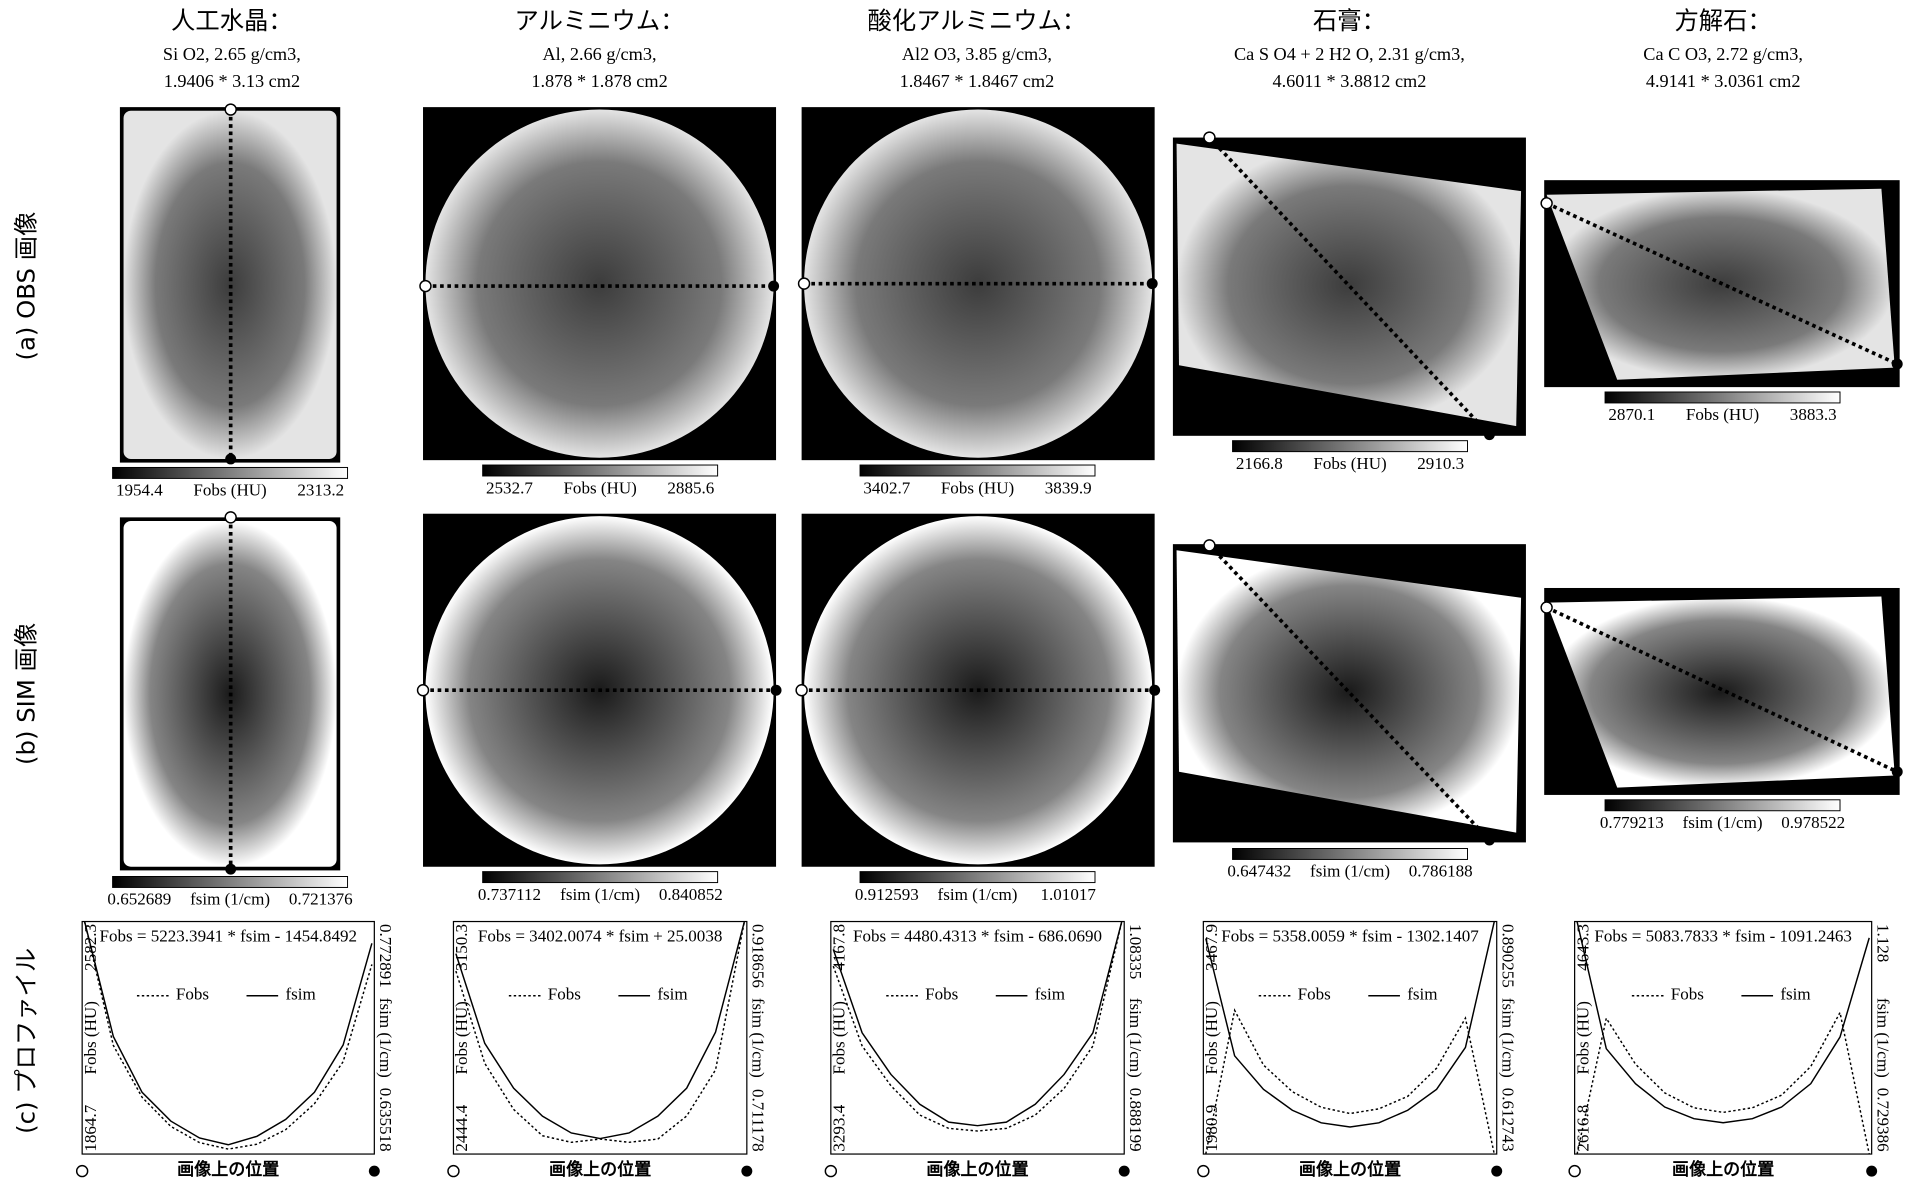 This screenshot has width=1910, height=1193. Describe the element at coordinates (1349, 20) in the screenshot. I see `column-title: 石膏：` at that location.